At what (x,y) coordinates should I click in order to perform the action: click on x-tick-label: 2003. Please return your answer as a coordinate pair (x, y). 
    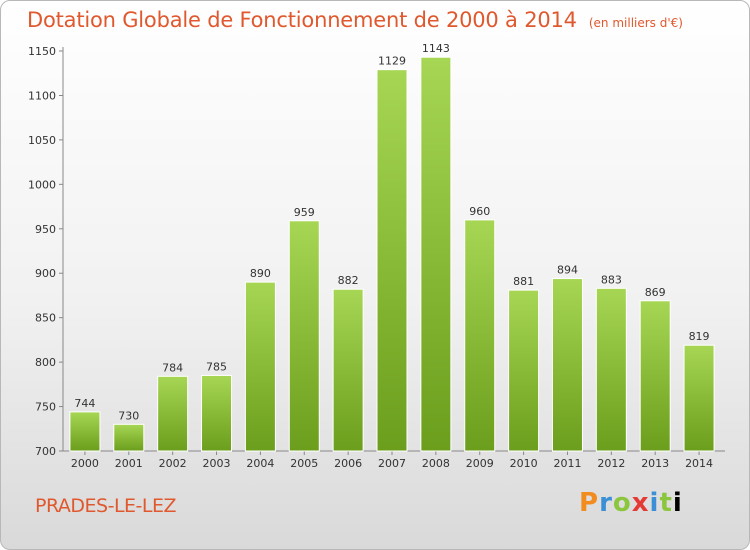
    Looking at the image, I should click on (217, 463).